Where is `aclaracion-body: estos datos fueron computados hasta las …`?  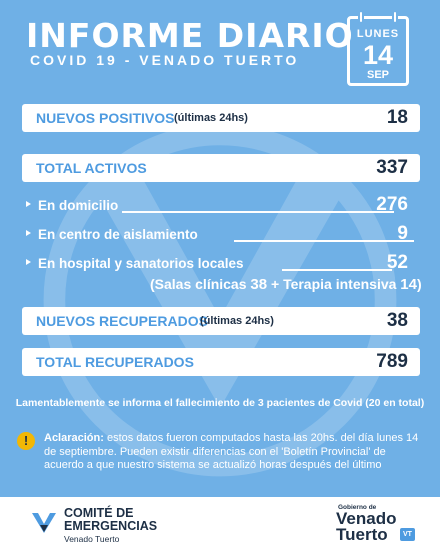
aclaracion-body: estos datos fueron computados hasta las … is located at coordinates (231, 451).